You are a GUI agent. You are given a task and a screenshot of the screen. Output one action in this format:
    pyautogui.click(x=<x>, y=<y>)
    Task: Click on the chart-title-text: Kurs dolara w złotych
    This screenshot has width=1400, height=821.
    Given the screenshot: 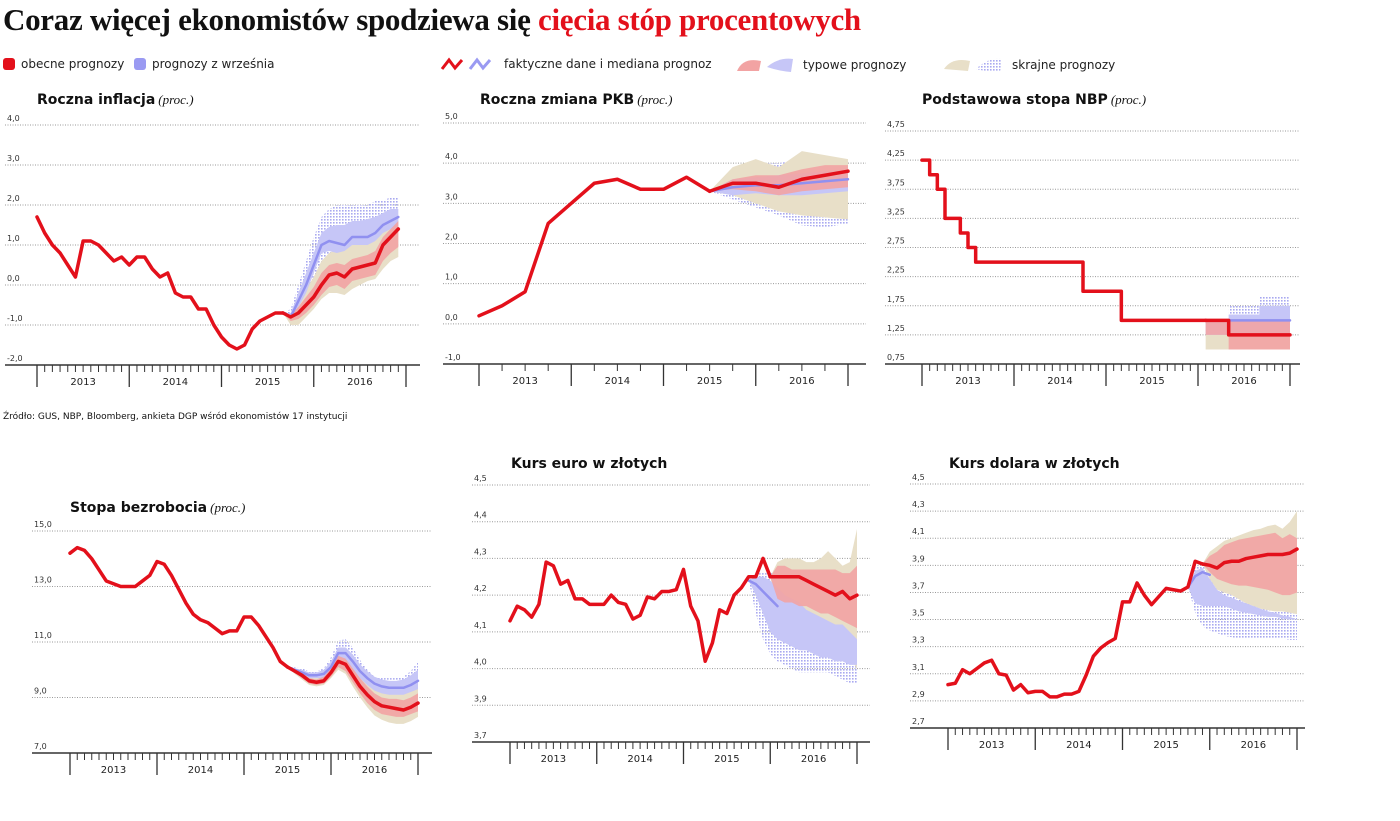 What is the action you would take?
    pyautogui.click(x=1034, y=464)
    